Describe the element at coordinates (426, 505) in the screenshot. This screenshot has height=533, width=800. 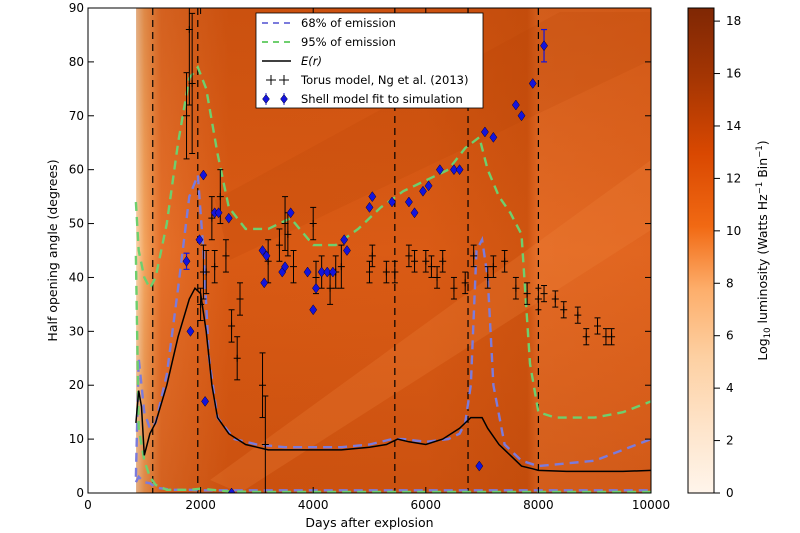
I see `x-tick-label: 6000` at that location.